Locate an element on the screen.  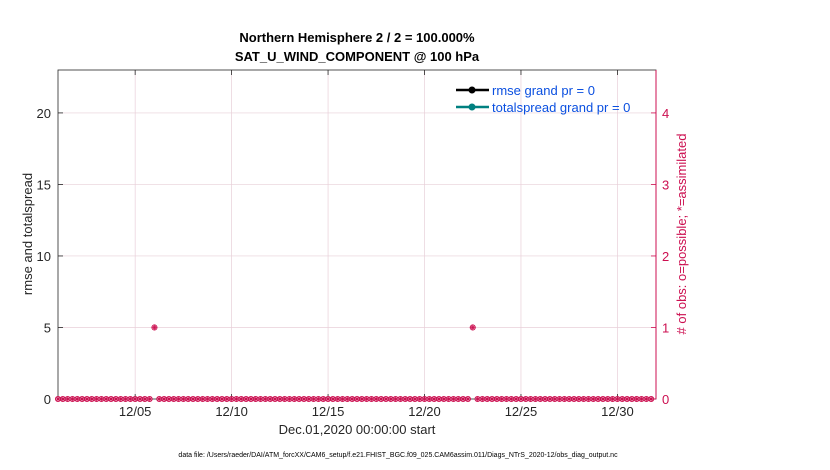
x-axis-label: Dec.01,2020 00:00:00 start is located at coordinates (357, 429).